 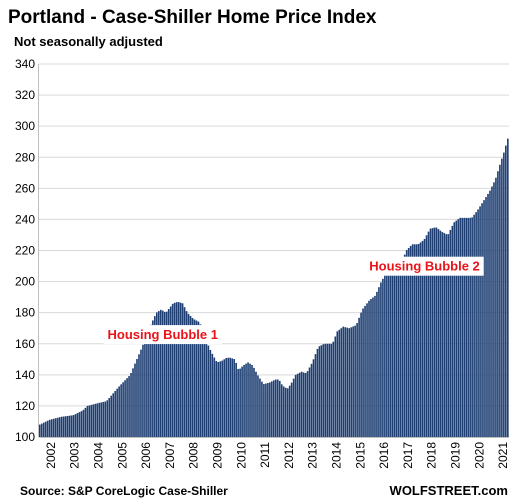 What do you see at coordinates (25, 344) in the screenshot?
I see `y-tick-label: 160` at bounding box center [25, 344].